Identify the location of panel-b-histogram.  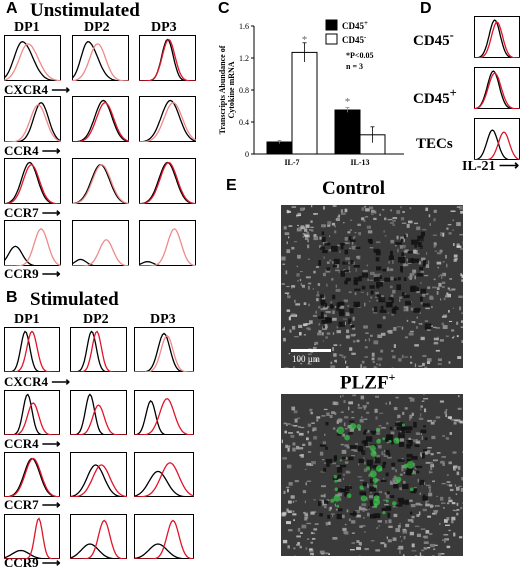
(32, 349).